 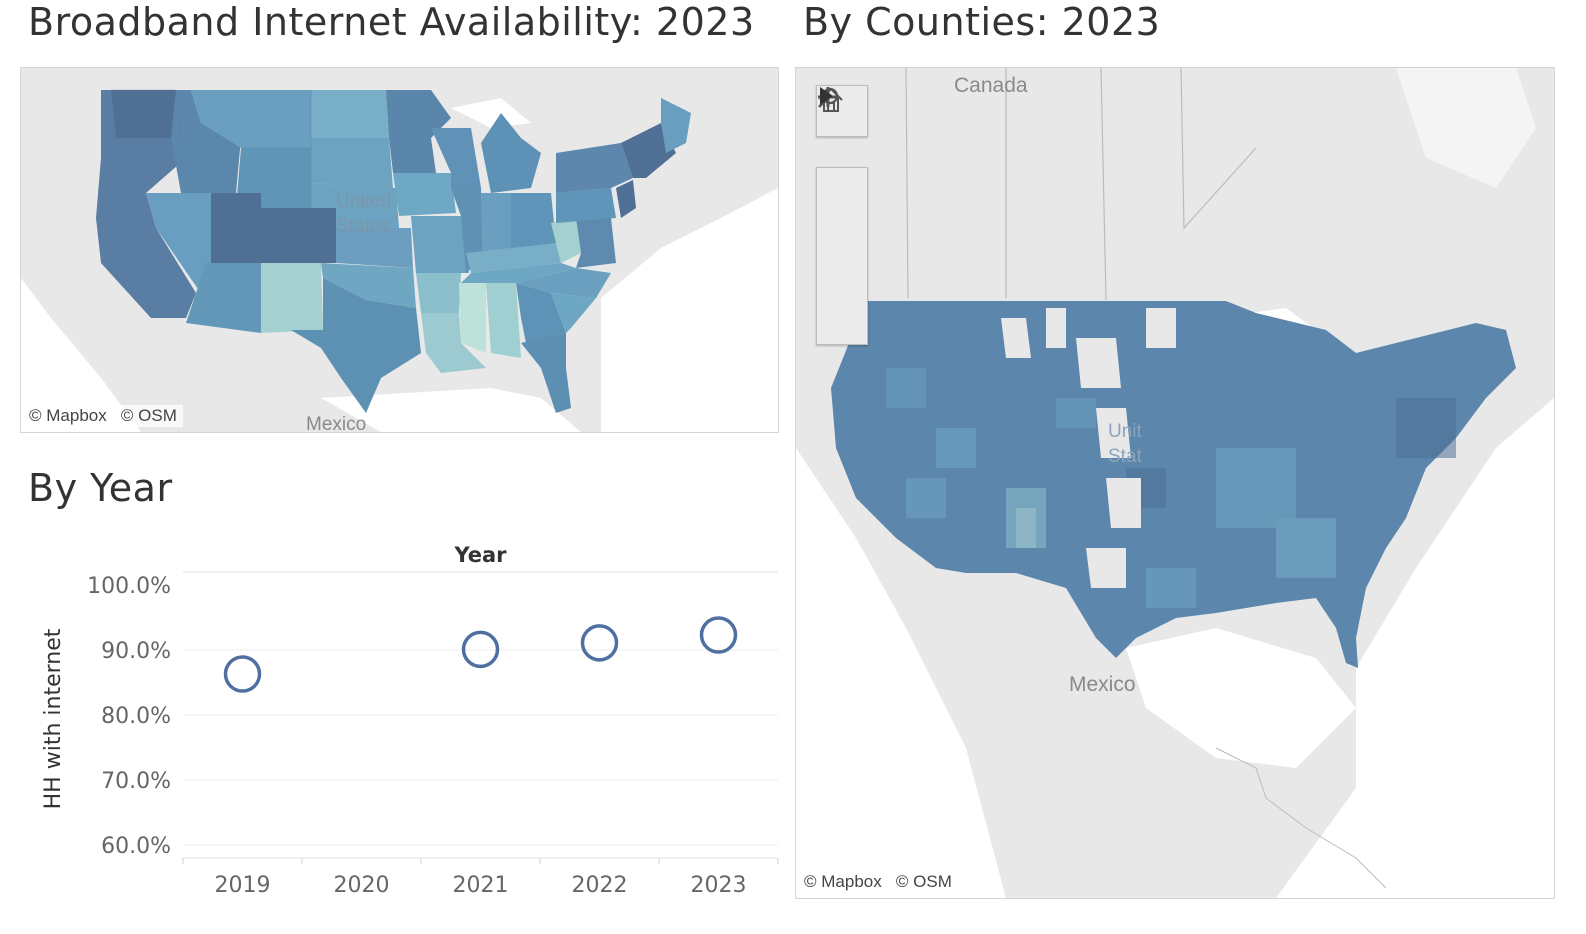 I want to click on state-ohio, so click(x=533, y=223).